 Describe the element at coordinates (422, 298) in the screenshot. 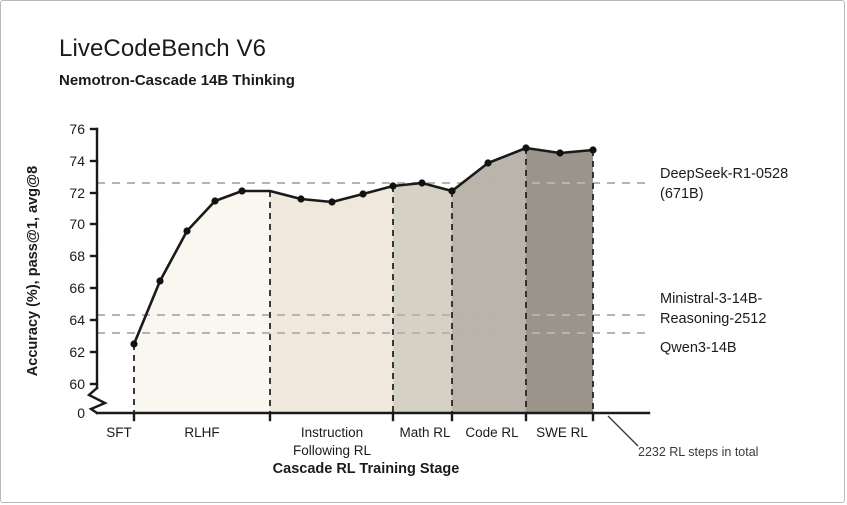

I see `band-math-rl` at that location.